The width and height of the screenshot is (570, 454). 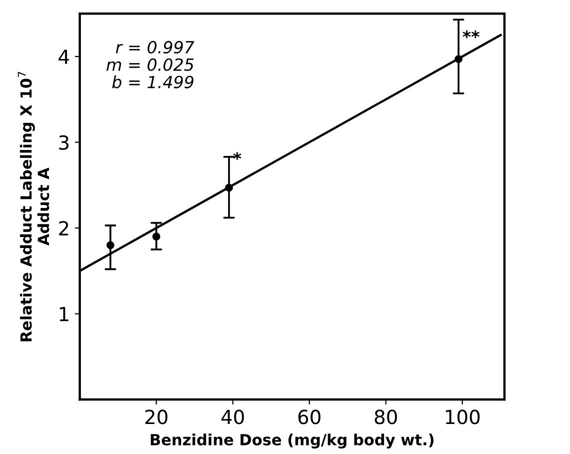 I want to click on annotation: **, so click(x=471, y=34).